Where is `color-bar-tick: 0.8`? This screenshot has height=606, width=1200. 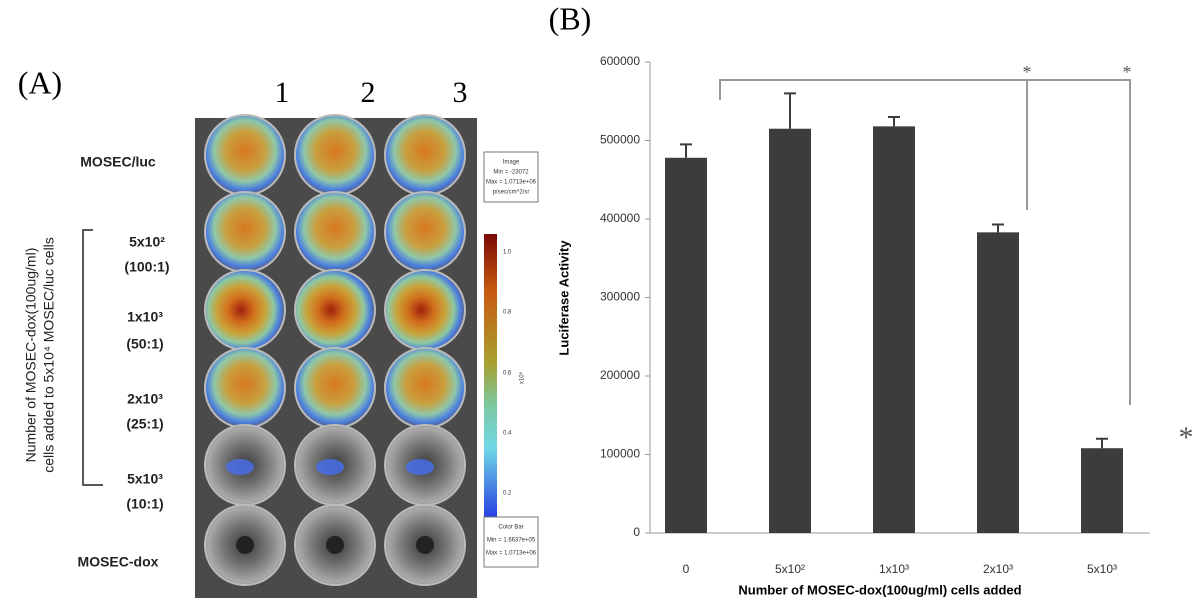 color-bar-tick: 0.8 is located at coordinates (507, 313).